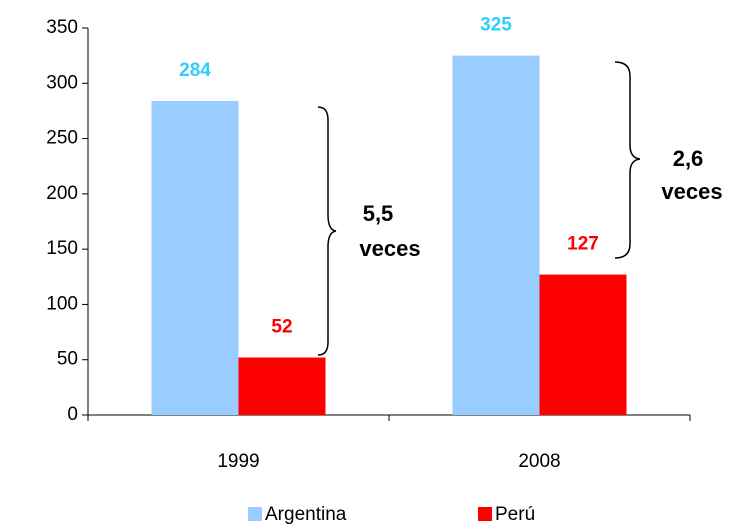 The width and height of the screenshot is (740, 530). What do you see at coordinates (238, 461) in the screenshot?
I see `x-tick-label: 1999` at bounding box center [238, 461].